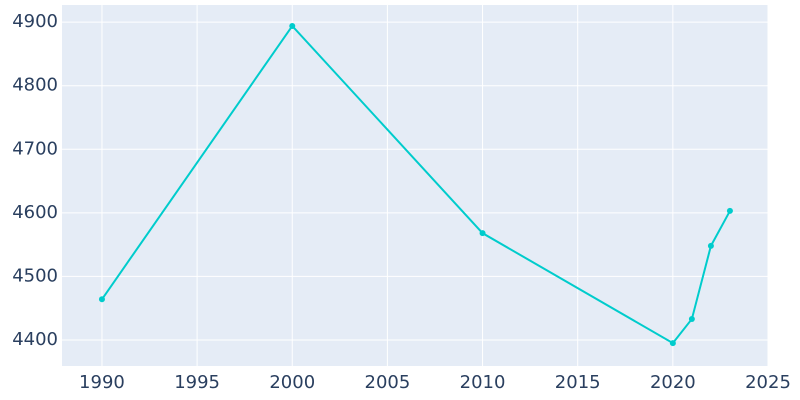 The height and width of the screenshot is (400, 800). Describe the element at coordinates (35, 21) in the screenshot. I see `y-tick-label: 4900` at that location.